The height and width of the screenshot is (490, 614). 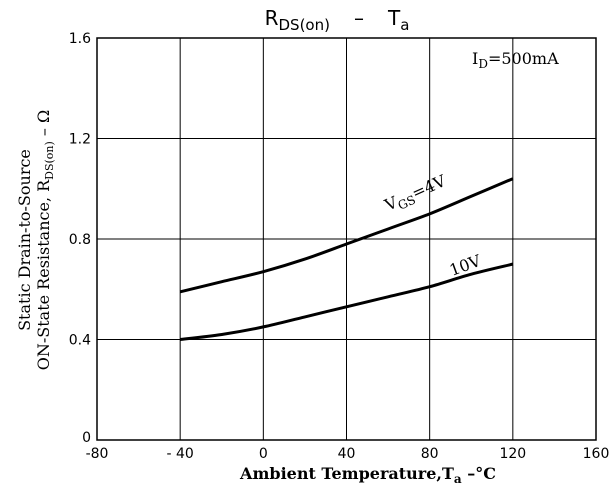 What do you see at coordinates (430, 454) in the screenshot?
I see `x-tick-label: 80` at bounding box center [430, 454].